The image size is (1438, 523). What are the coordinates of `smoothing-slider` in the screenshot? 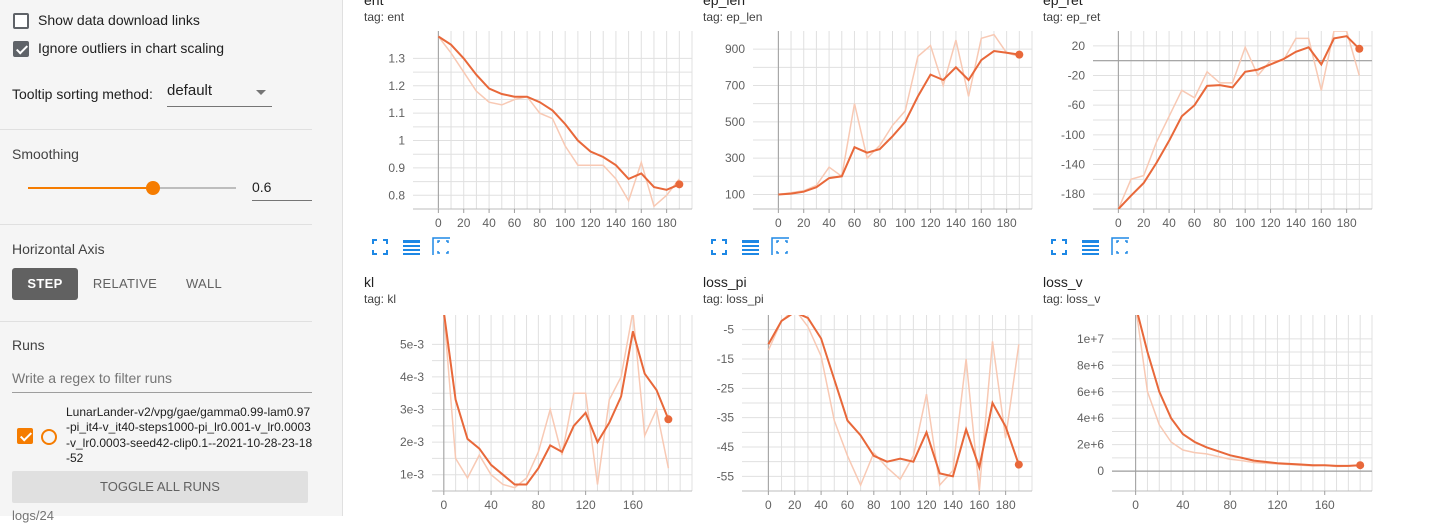 It's located at (132, 188).